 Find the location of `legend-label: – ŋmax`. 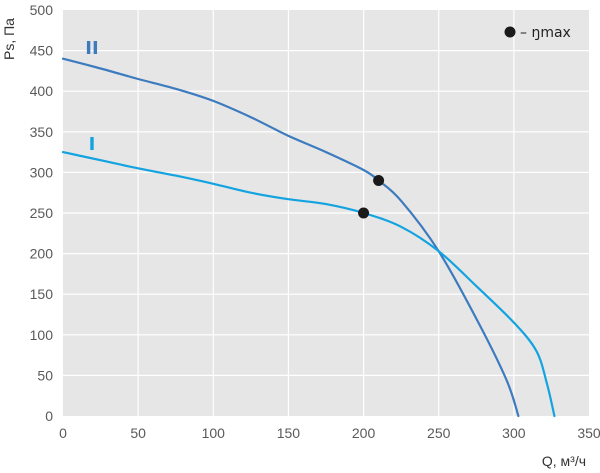

legend-label: – ŋmax is located at coordinates (545, 33).